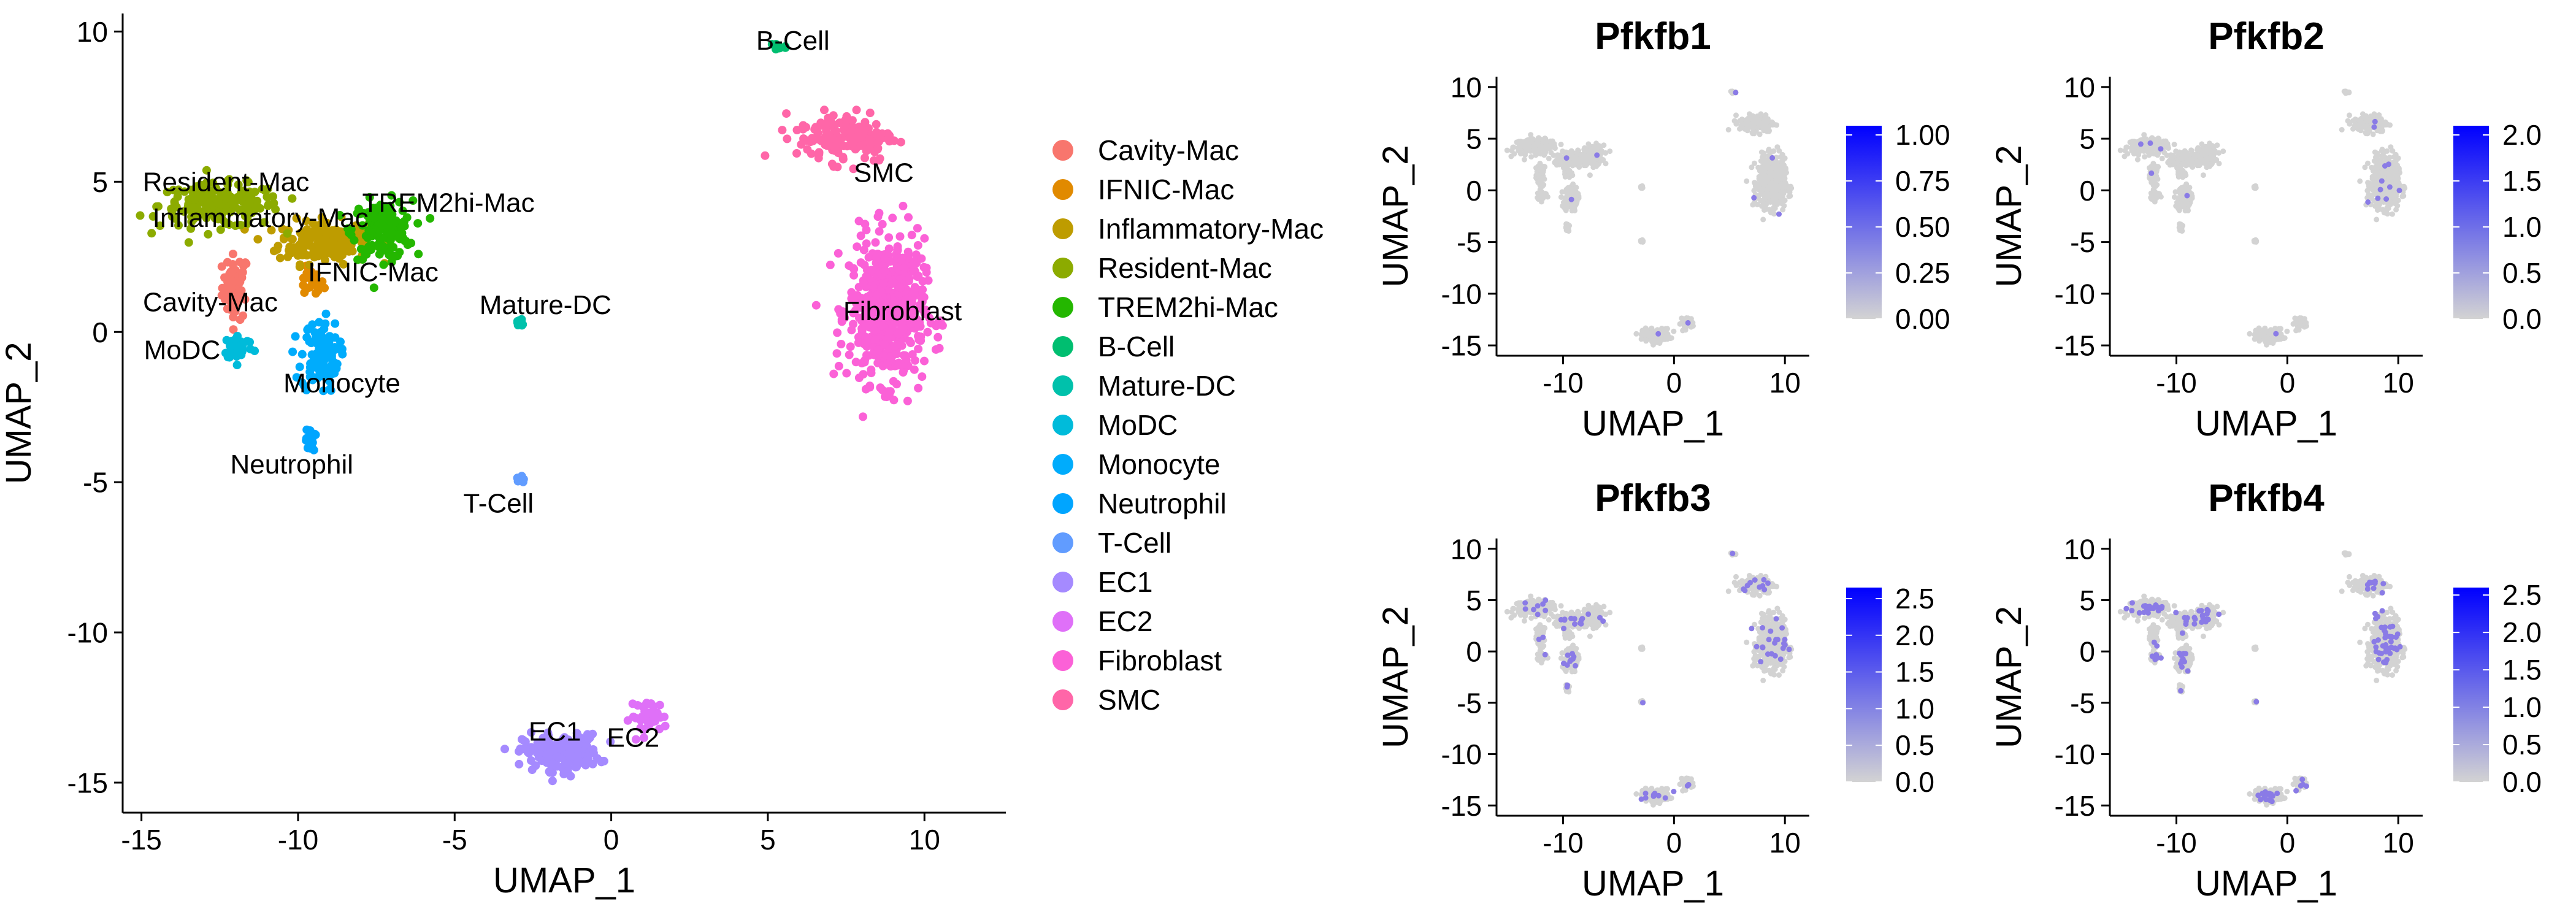 The width and height of the screenshot is (2576, 920). Describe the element at coordinates (1922, 135) in the screenshot. I see `colorbar-tick-label: 1.00` at that location.